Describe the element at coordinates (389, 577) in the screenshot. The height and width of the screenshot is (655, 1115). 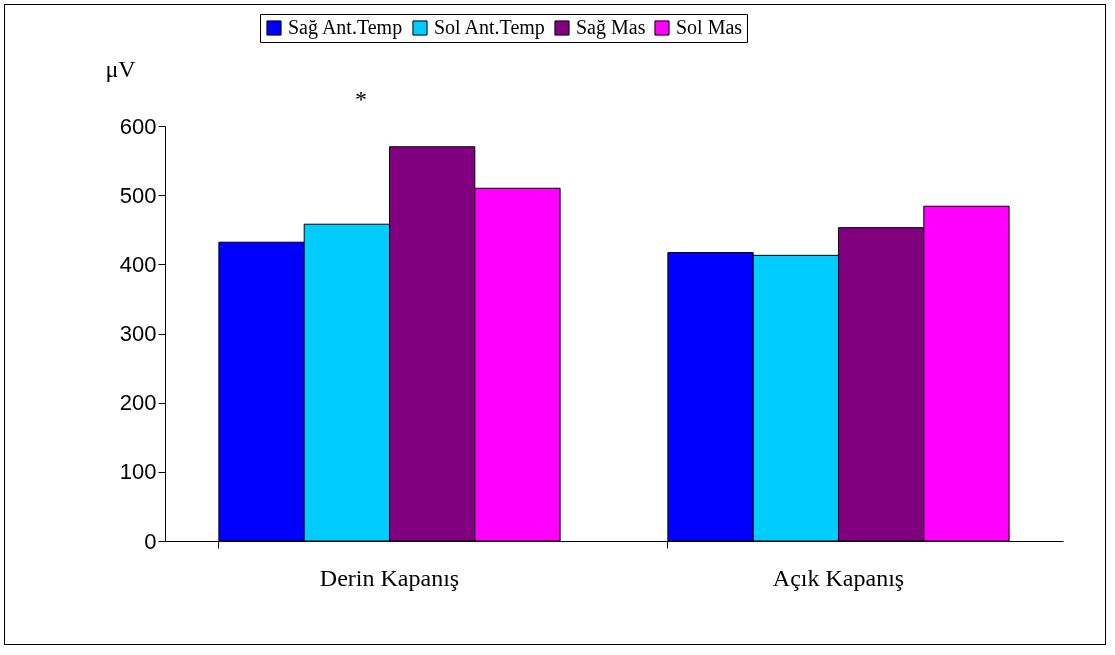
I see `x-tick-label: Derin Kapanış` at that location.